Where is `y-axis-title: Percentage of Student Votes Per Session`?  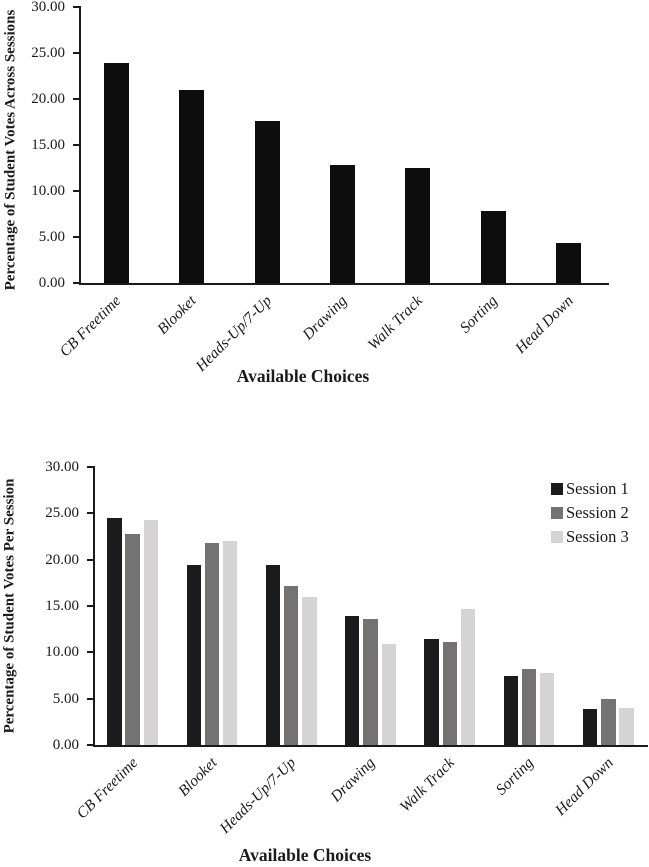 y-axis-title: Percentage of Student Votes Per Session is located at coordinates (9, 606).